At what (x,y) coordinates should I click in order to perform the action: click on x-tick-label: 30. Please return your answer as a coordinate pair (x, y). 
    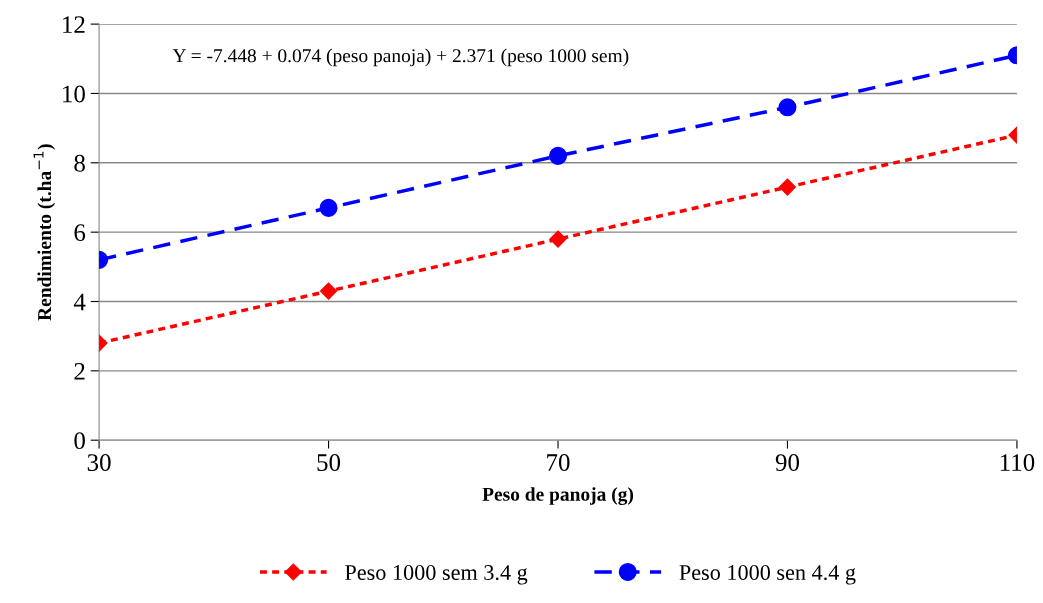
    Looking at the image, I should click on (99, 462).